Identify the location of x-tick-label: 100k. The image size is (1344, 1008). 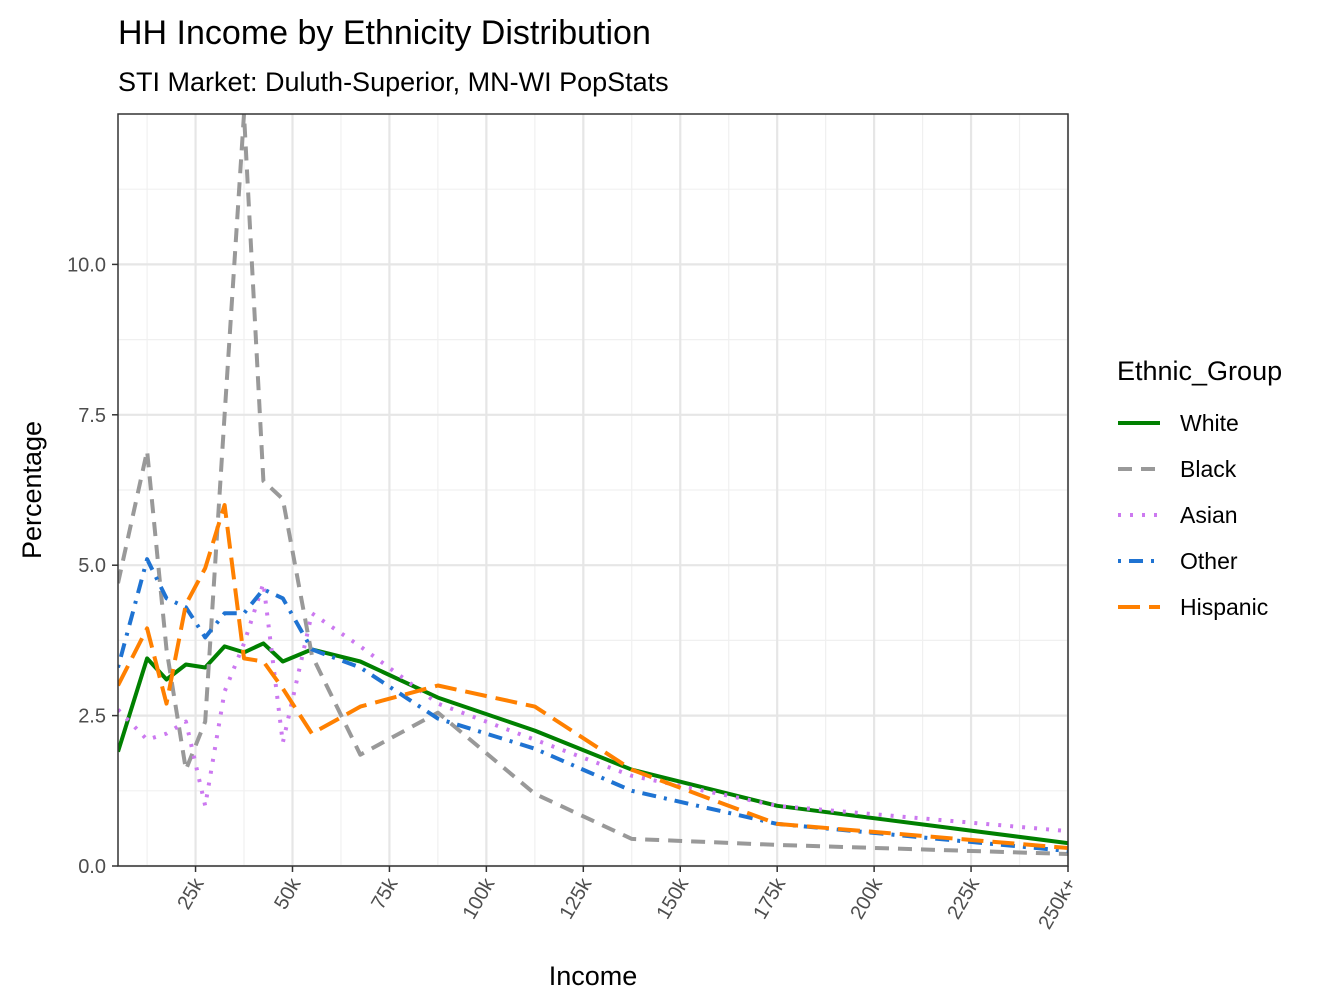
(479, 898).